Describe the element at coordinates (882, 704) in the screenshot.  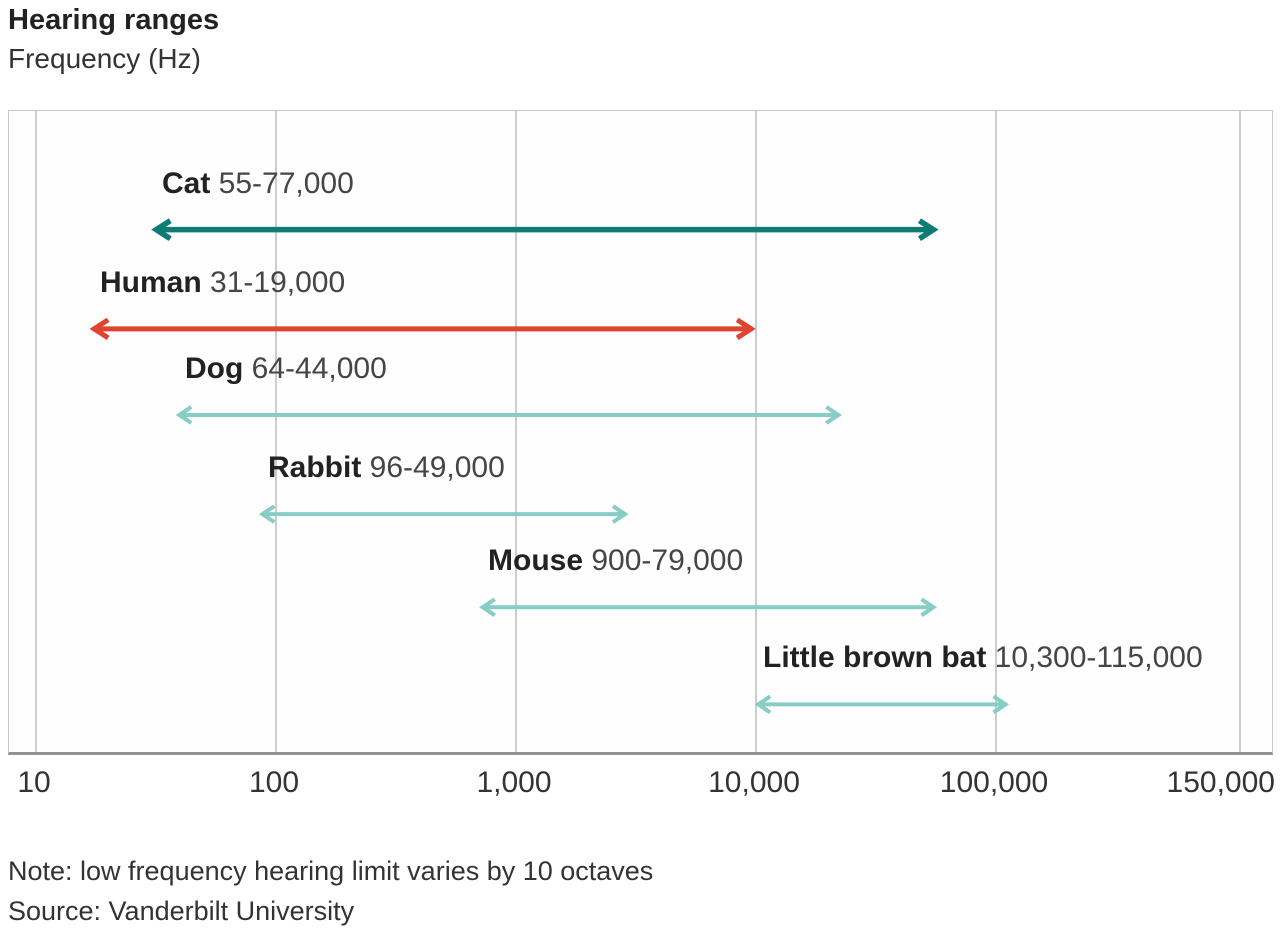
I see `range-arrow-little-brown-bat` at that location.